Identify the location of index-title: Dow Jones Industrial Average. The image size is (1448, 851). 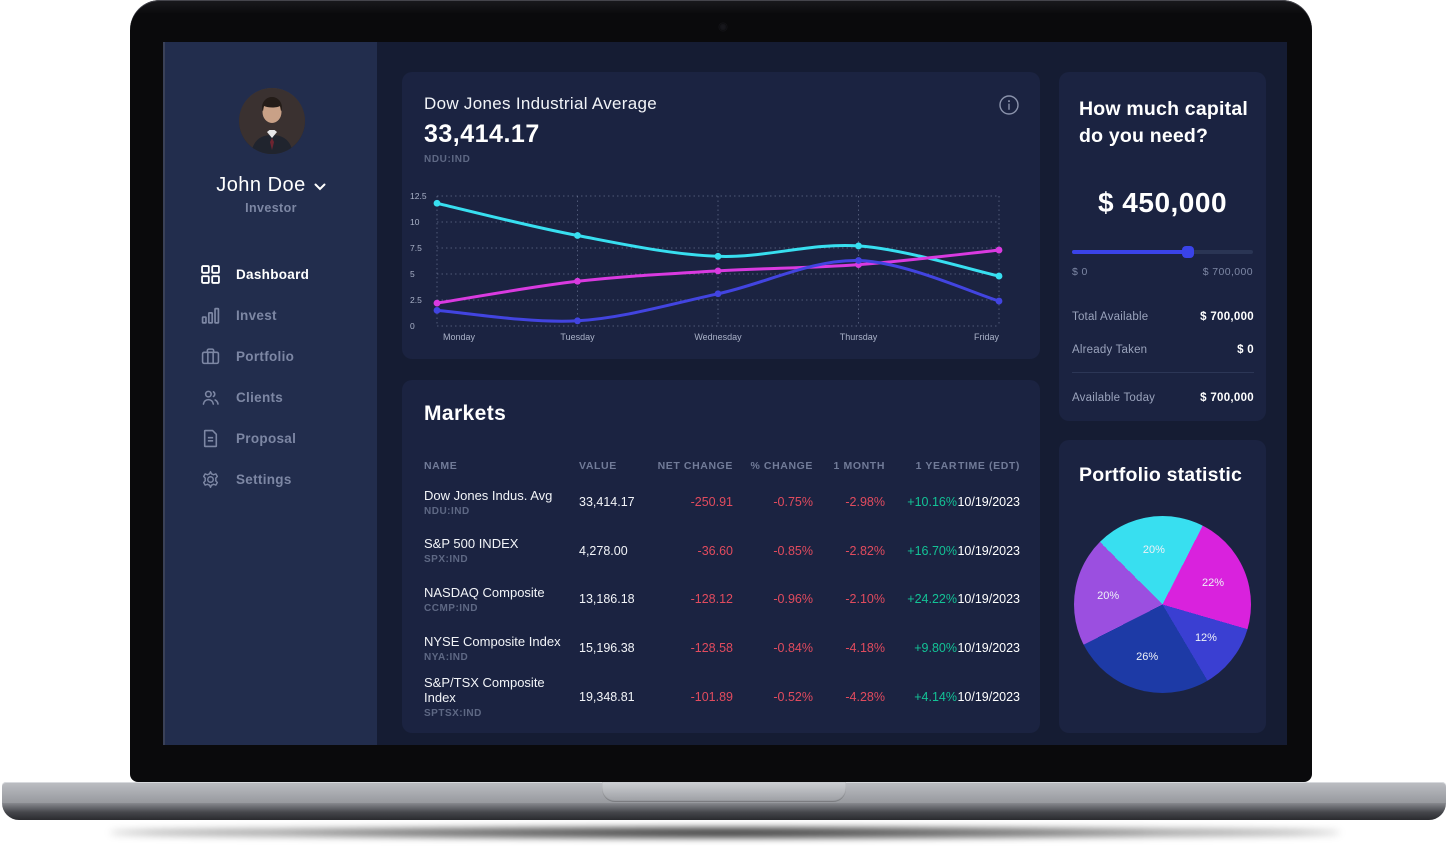
(540, 103).